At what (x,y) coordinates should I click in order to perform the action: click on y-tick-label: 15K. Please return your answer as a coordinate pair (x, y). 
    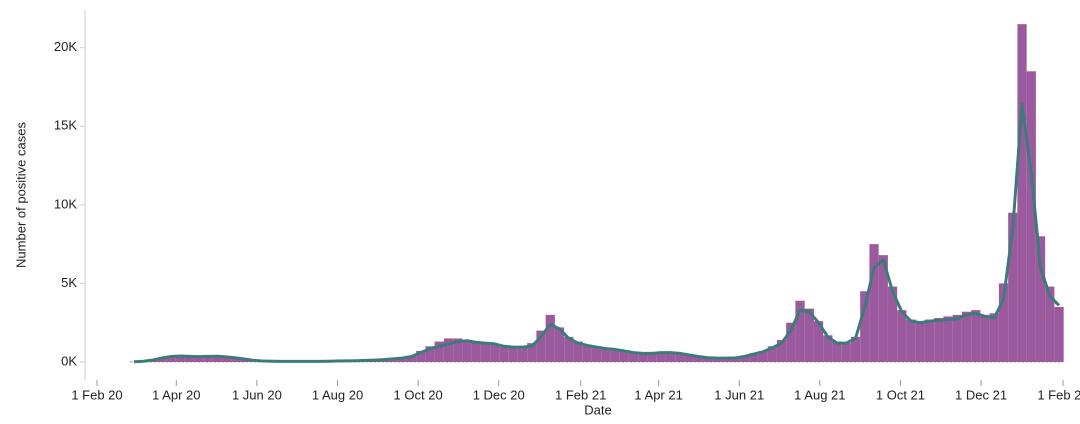
    Looking at the image, I should click on (65, 125).